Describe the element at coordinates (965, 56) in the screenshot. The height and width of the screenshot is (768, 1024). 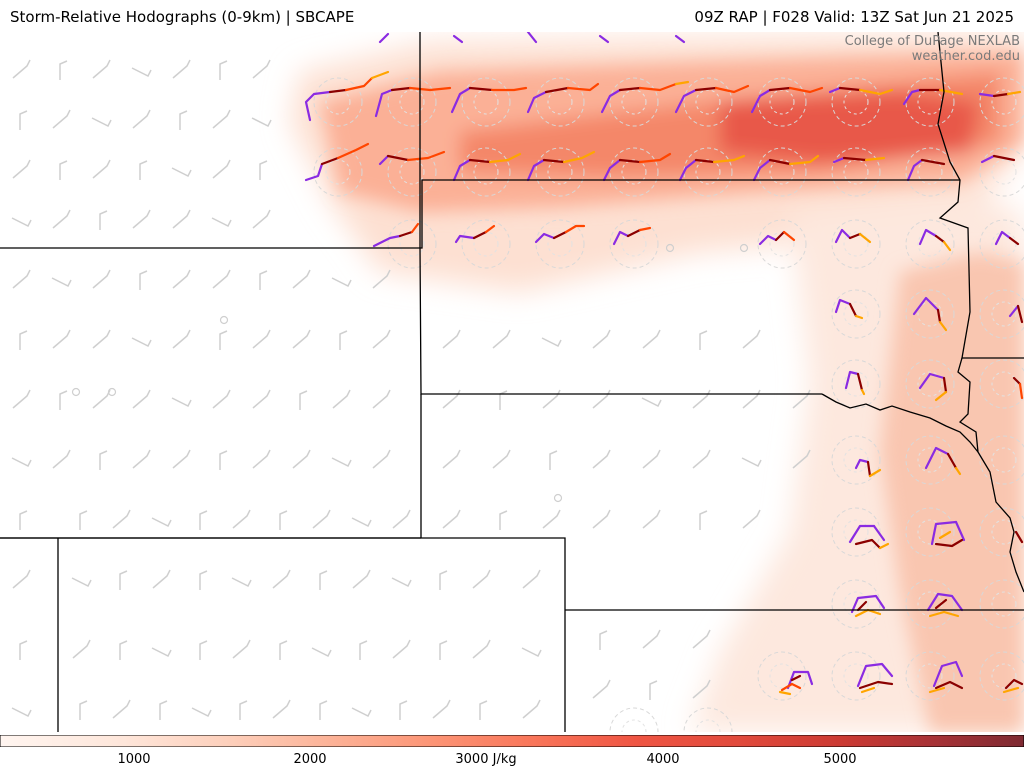
I see `credit-line-2: weather.cod.edu` at that location.